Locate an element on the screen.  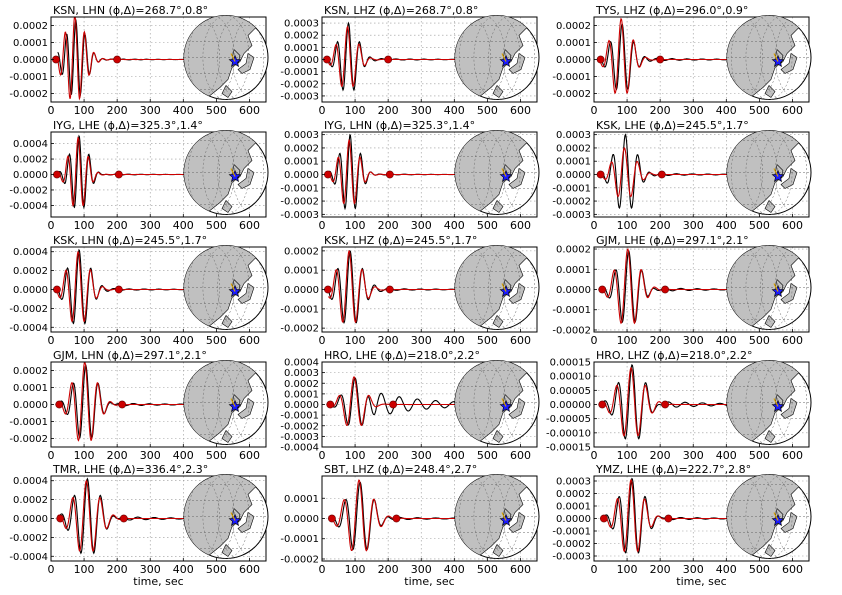
panel-title: YMZ, LHE (ϕ,Δ)=222.7°,2.8° is located at coordinates (673, 469).